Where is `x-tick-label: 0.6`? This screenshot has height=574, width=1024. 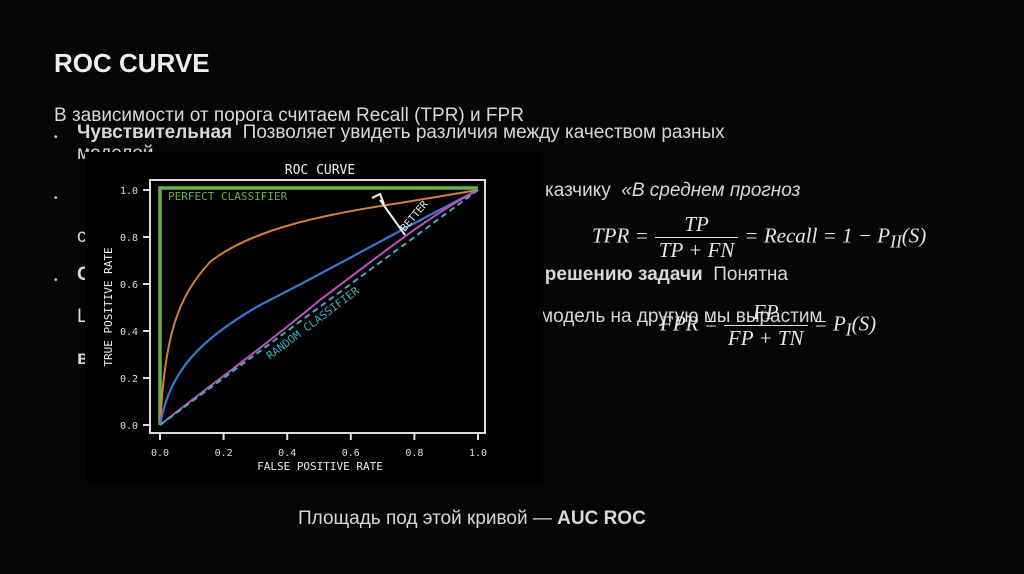
x-tick-label: 0.6 is located at coordinates (351, 453).